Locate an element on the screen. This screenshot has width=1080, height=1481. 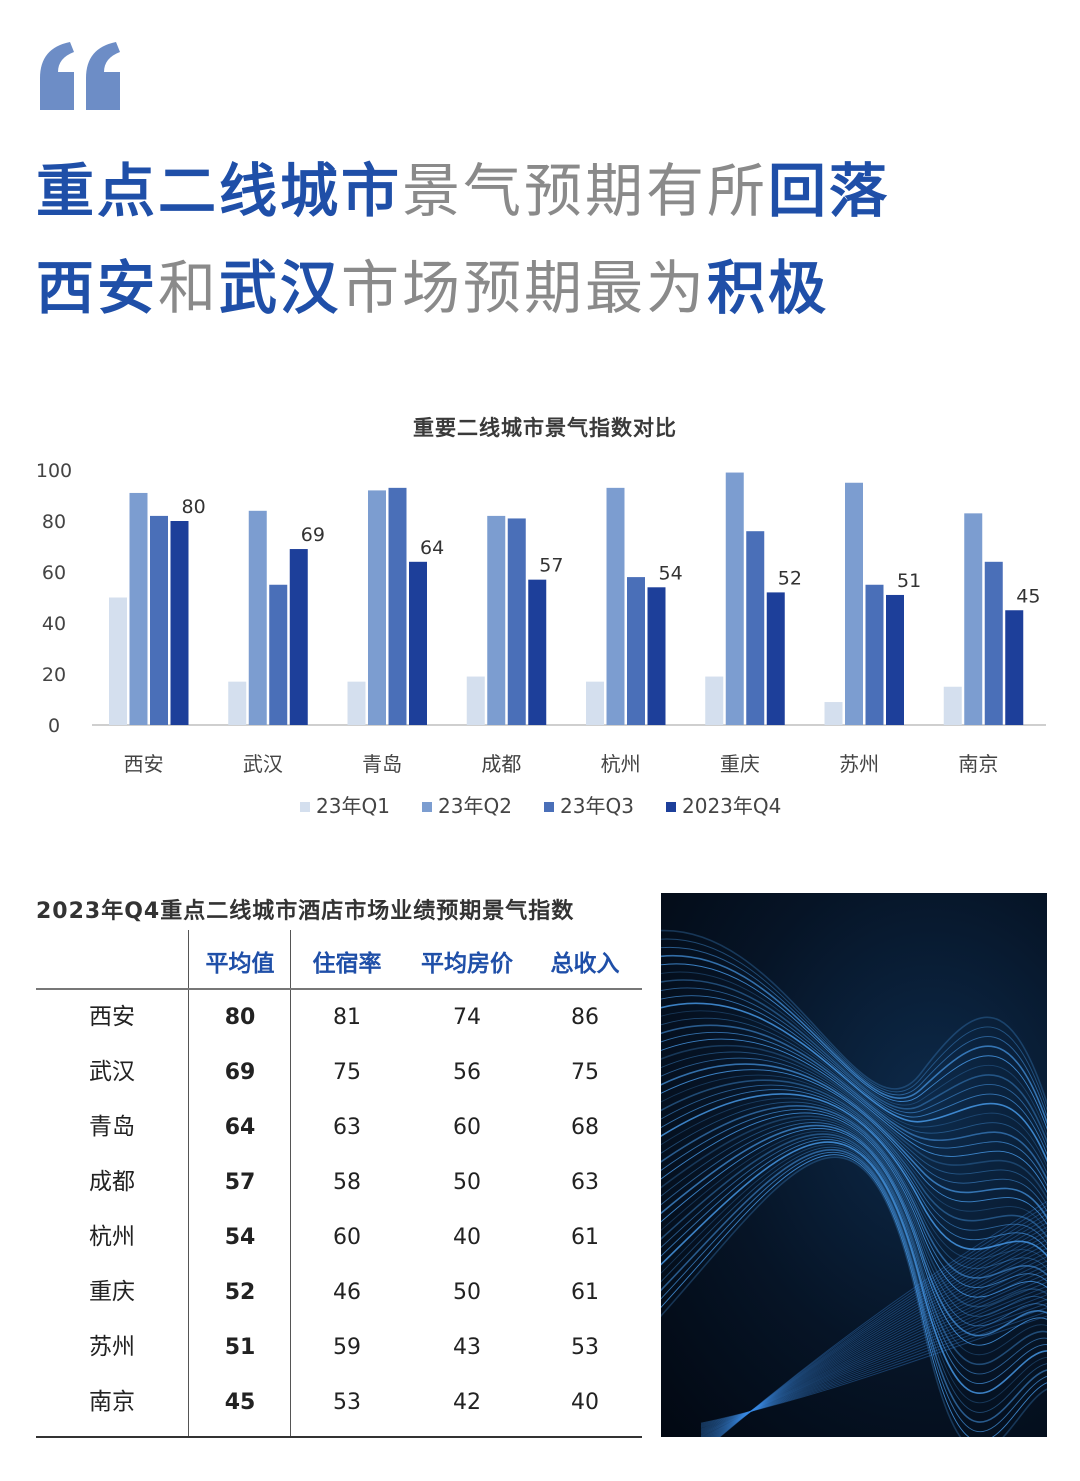
data-label: 51 is located at coordinates (909, 581).